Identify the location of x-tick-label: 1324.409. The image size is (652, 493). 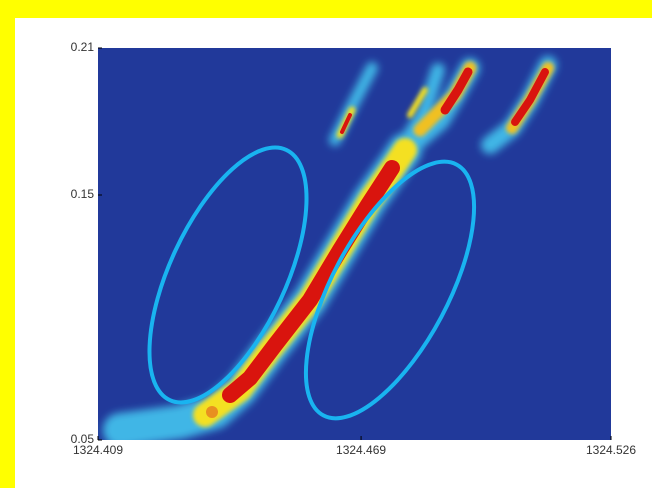
(98, 450).